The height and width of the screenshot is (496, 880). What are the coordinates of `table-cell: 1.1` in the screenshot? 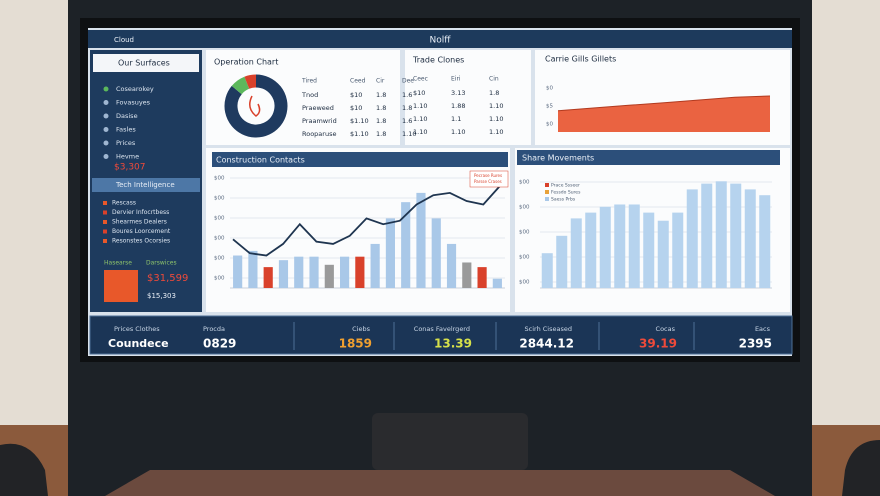 It's located at (456, 119).